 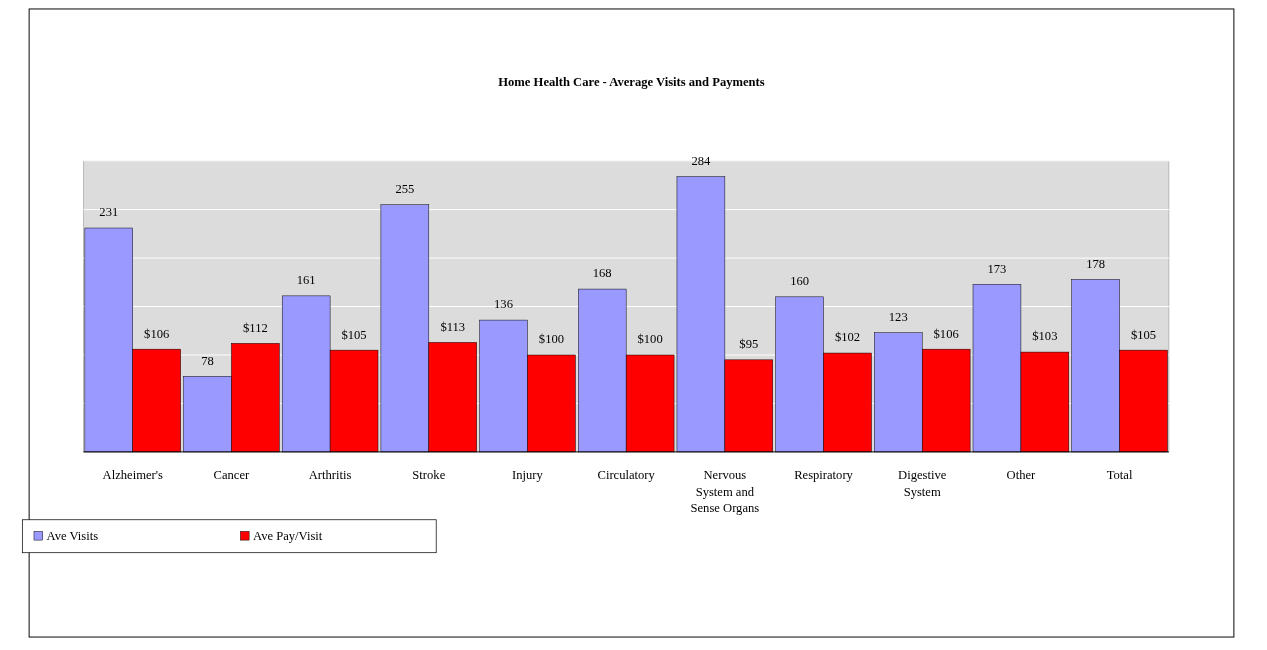 What do you see at coordinates (701, 161) in the screenshot?
I see `data-label: 284` at bounding box center [701, 161].